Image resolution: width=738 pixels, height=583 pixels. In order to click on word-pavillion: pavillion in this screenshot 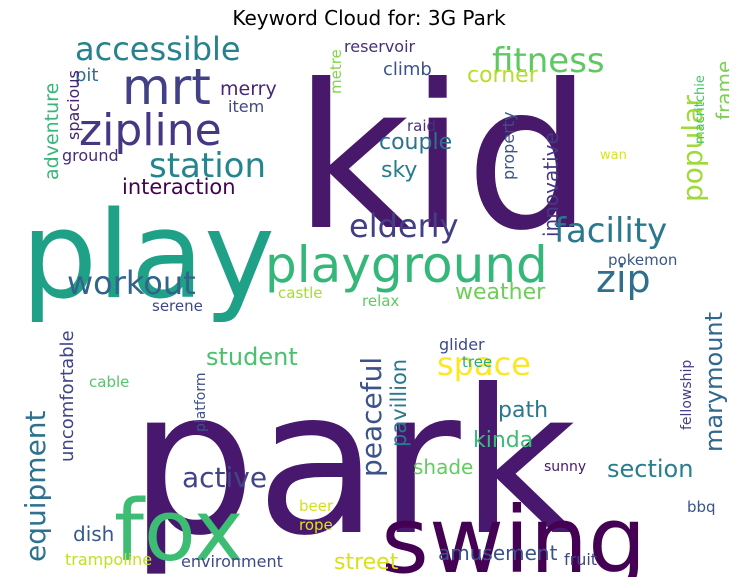, I will do `click(399, 403)`.